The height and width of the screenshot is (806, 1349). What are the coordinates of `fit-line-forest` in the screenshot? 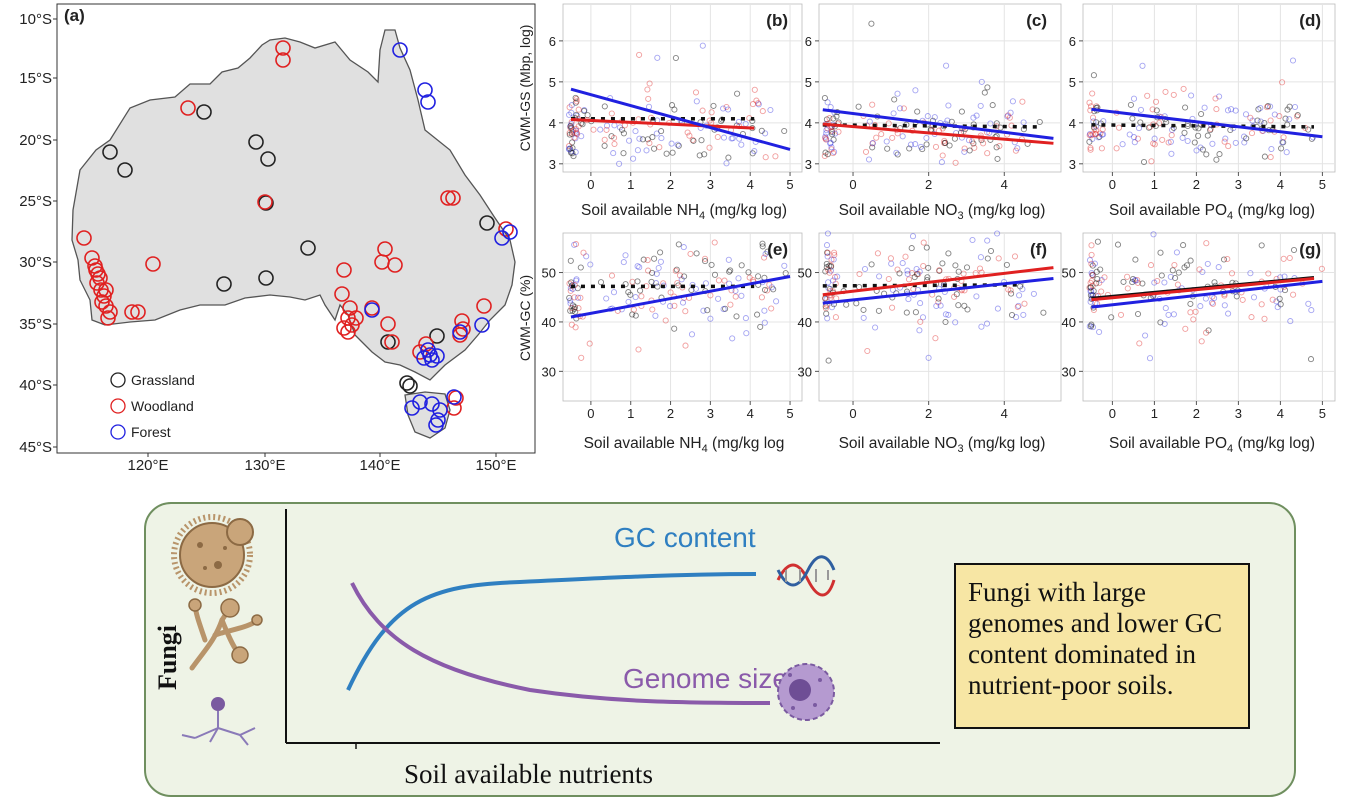 It's located at (938, 290).